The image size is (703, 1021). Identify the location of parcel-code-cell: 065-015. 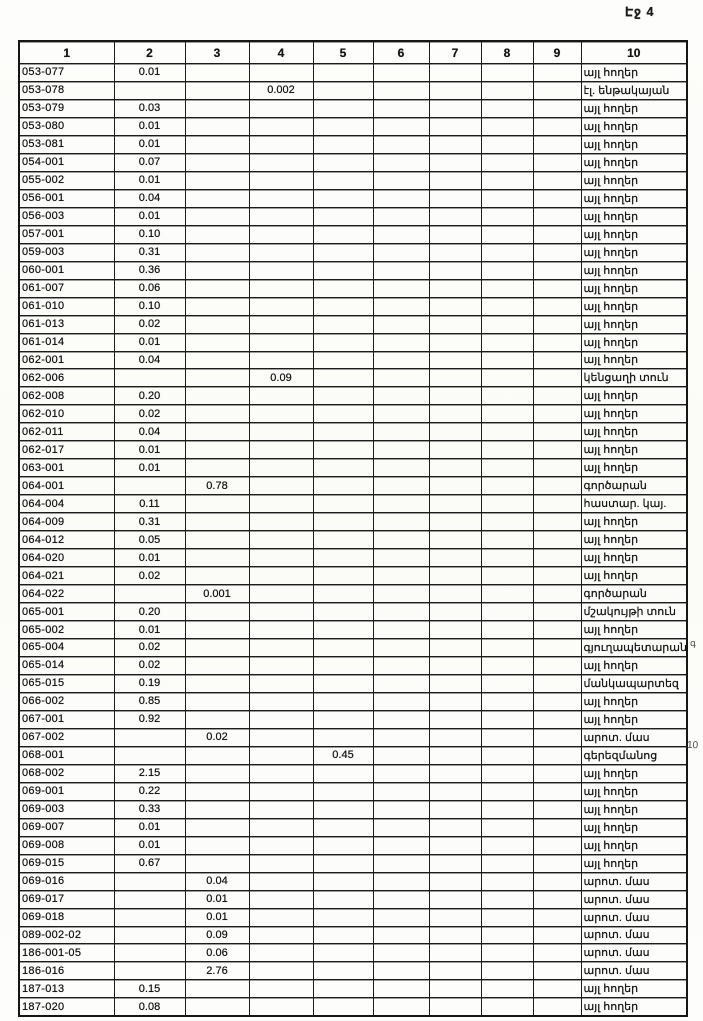
(66, 683).